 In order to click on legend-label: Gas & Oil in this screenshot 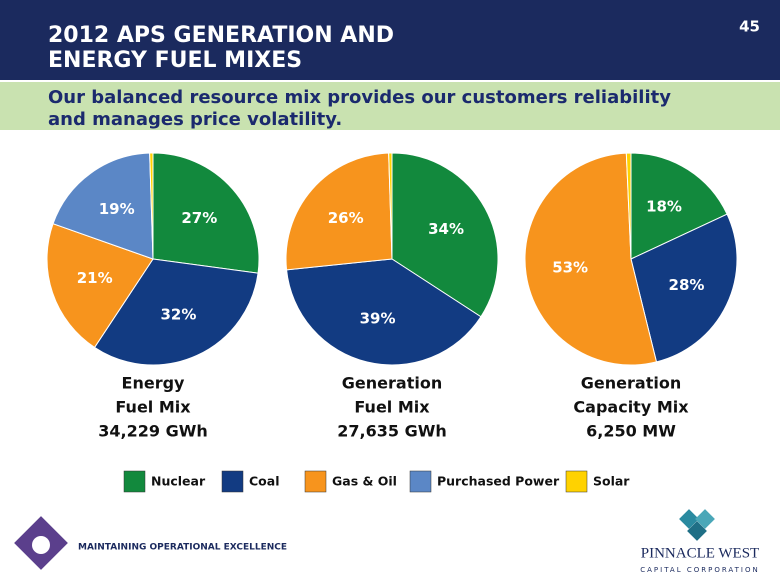, I will do `click(364, 481)`.